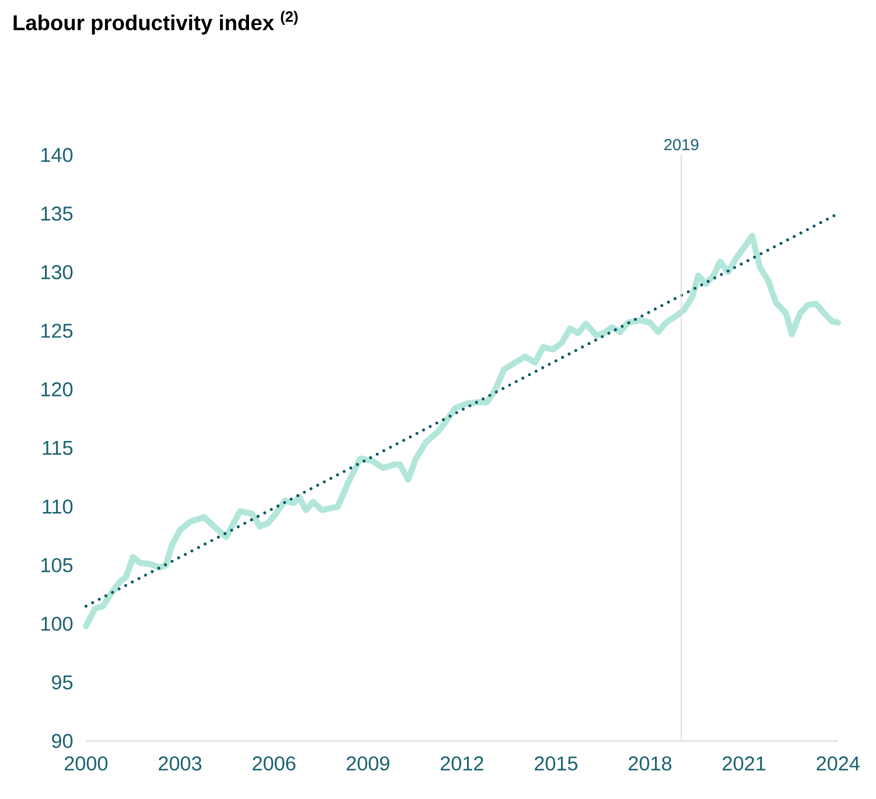 This screenshot has width=876, height=799. I want to click on y-tick-label: 140, so click(56, 155).